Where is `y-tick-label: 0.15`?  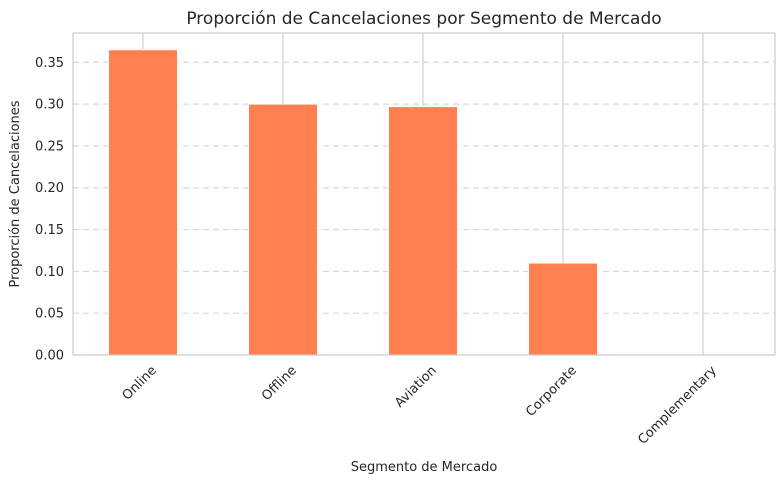
y-tick-label: 0.15 is located at coordinates (49, 230).